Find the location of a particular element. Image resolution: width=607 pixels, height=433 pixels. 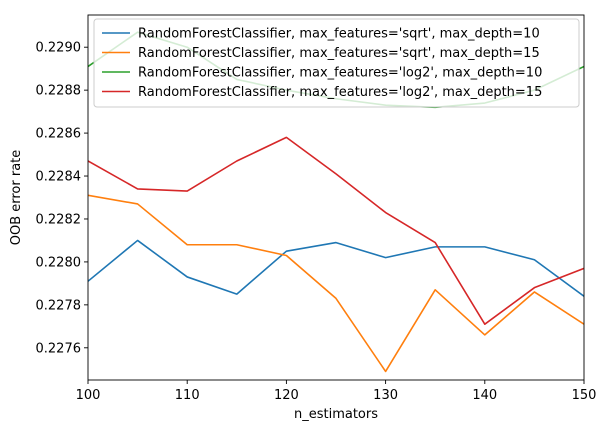

y-axis-label: OOB error rate is located at coordinates (16, 198).